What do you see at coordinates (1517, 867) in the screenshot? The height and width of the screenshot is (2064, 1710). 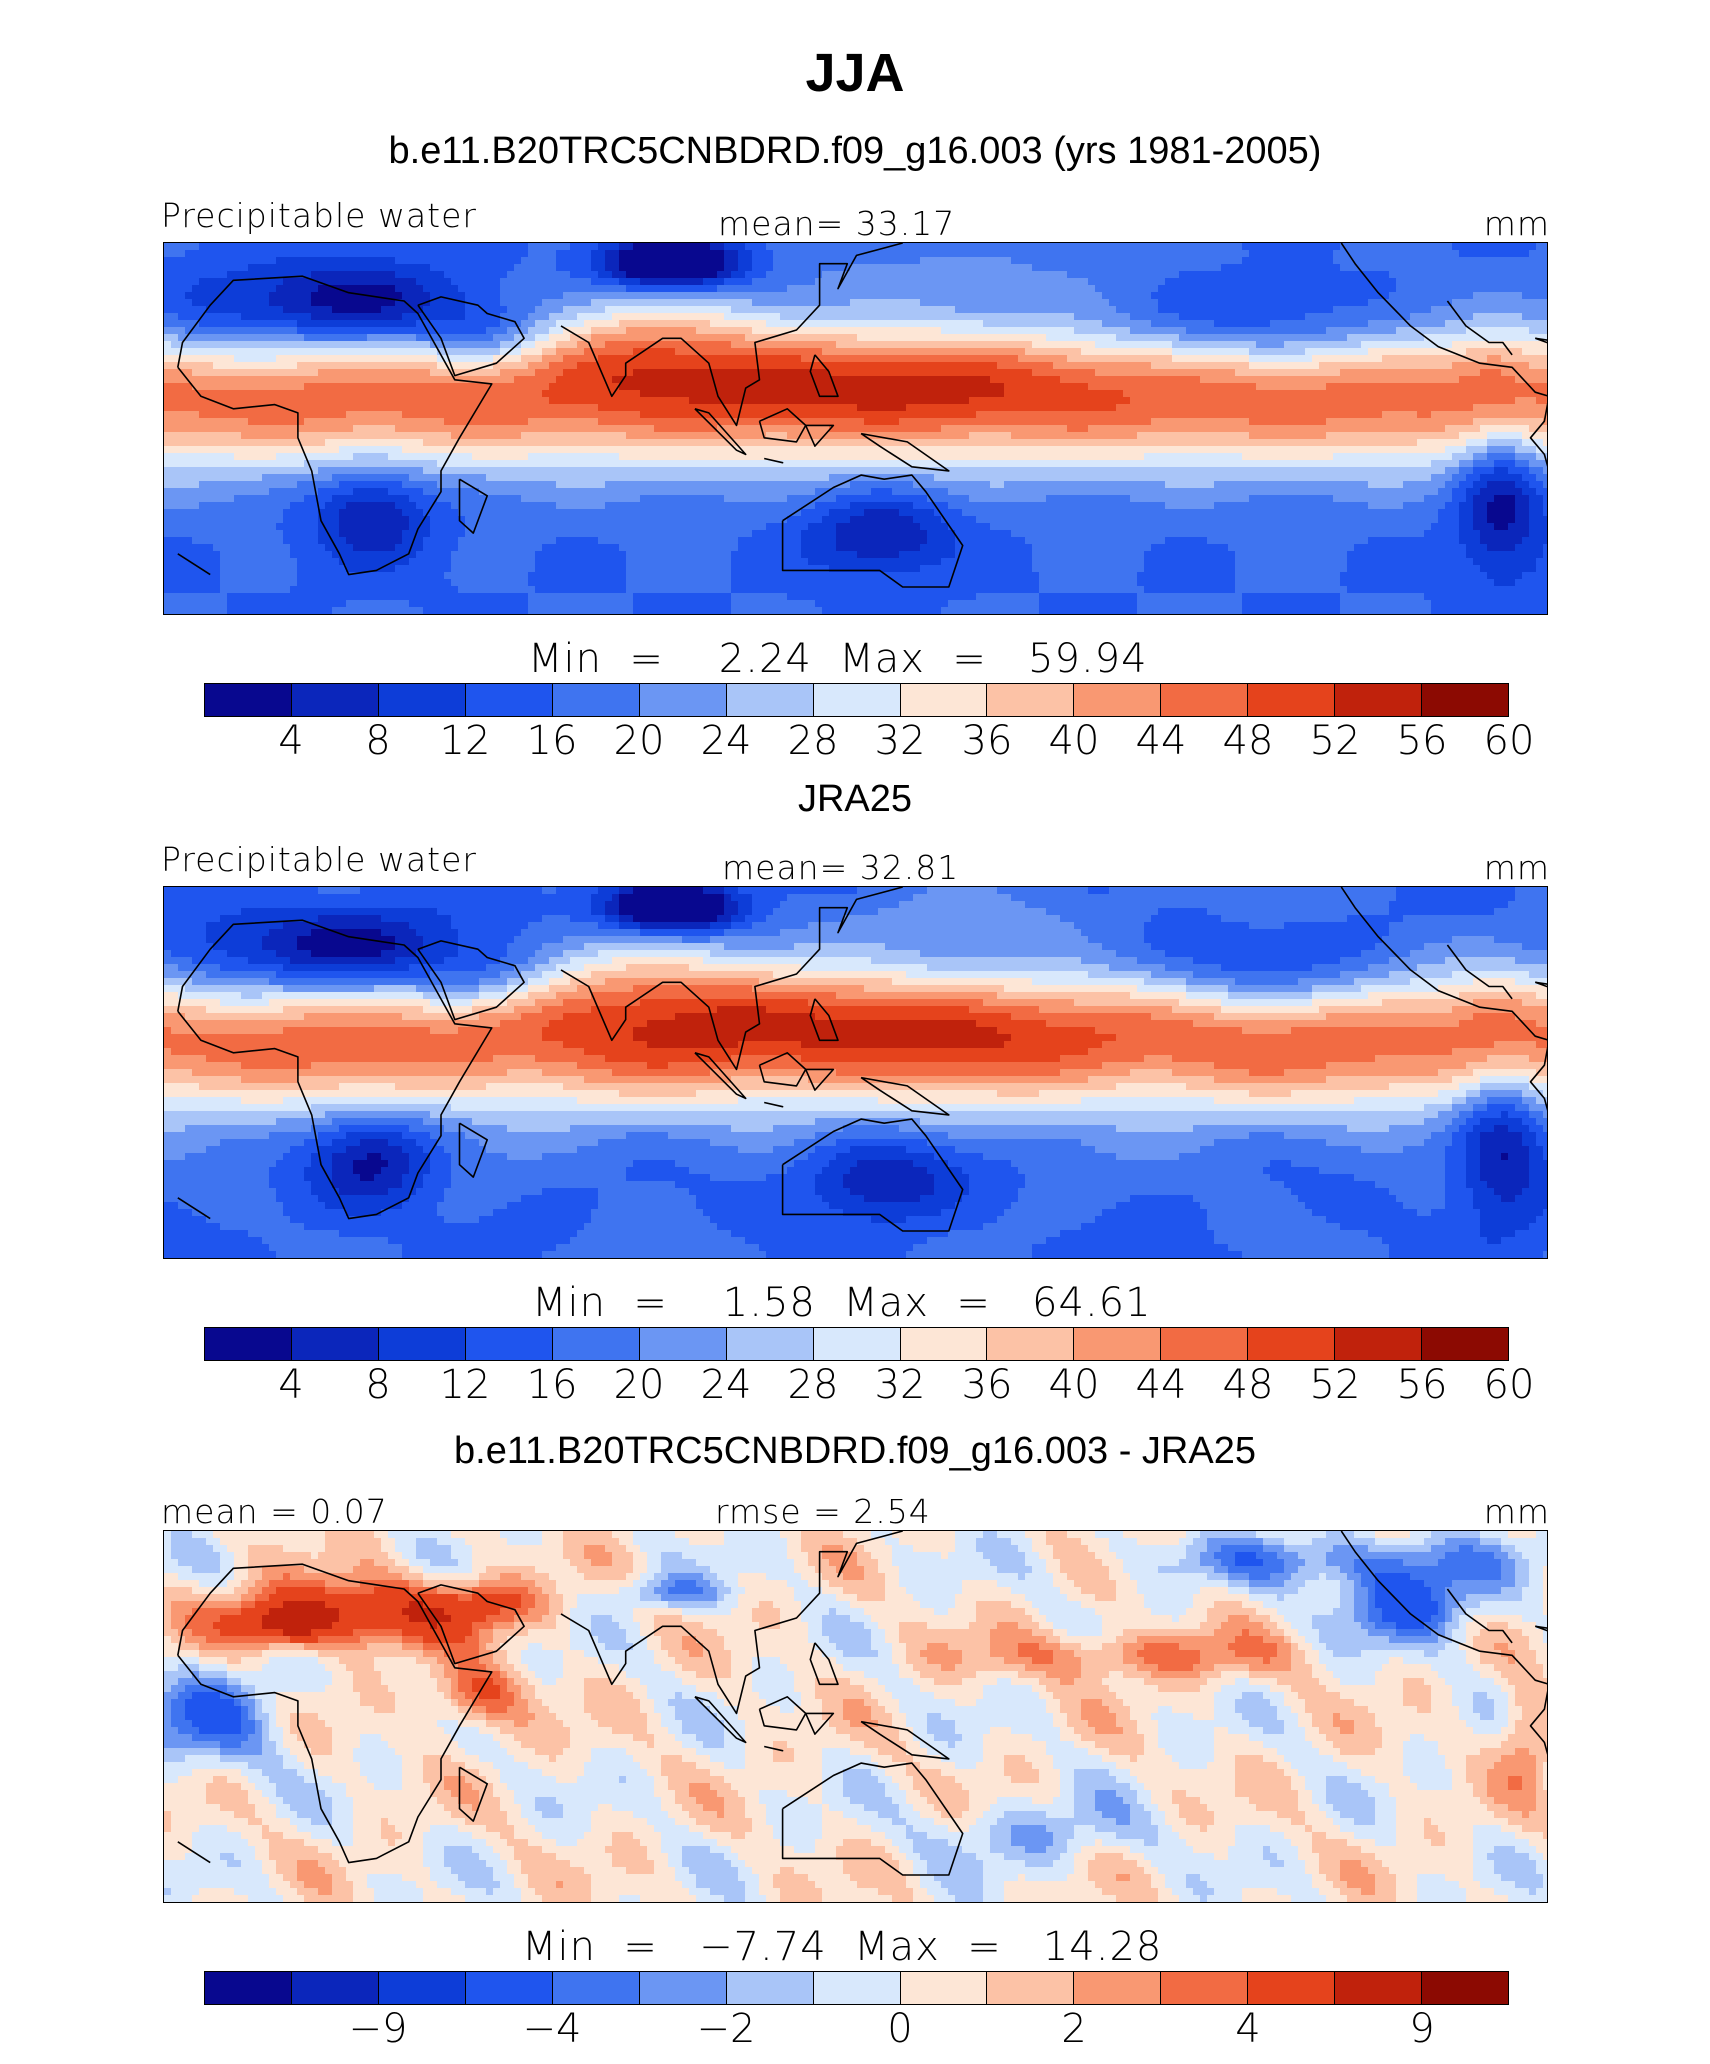 I see `panel2-units-label: mm` at bounding box center [1517, 867].